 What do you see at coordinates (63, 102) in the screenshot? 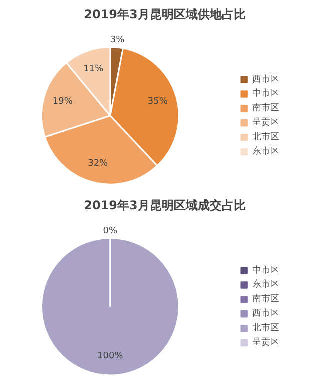
I see `data-label: 19%` at bounding box center [63, 102].